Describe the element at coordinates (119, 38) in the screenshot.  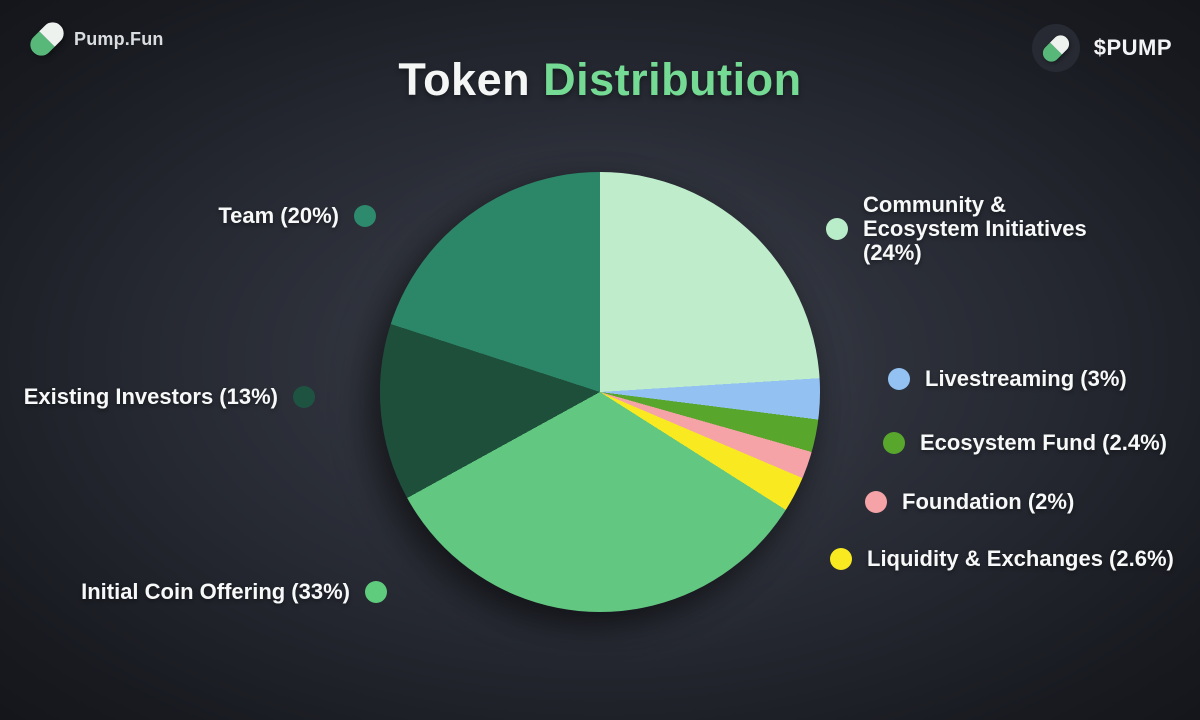
I see `brand-name: Pump.Fun` at that location.